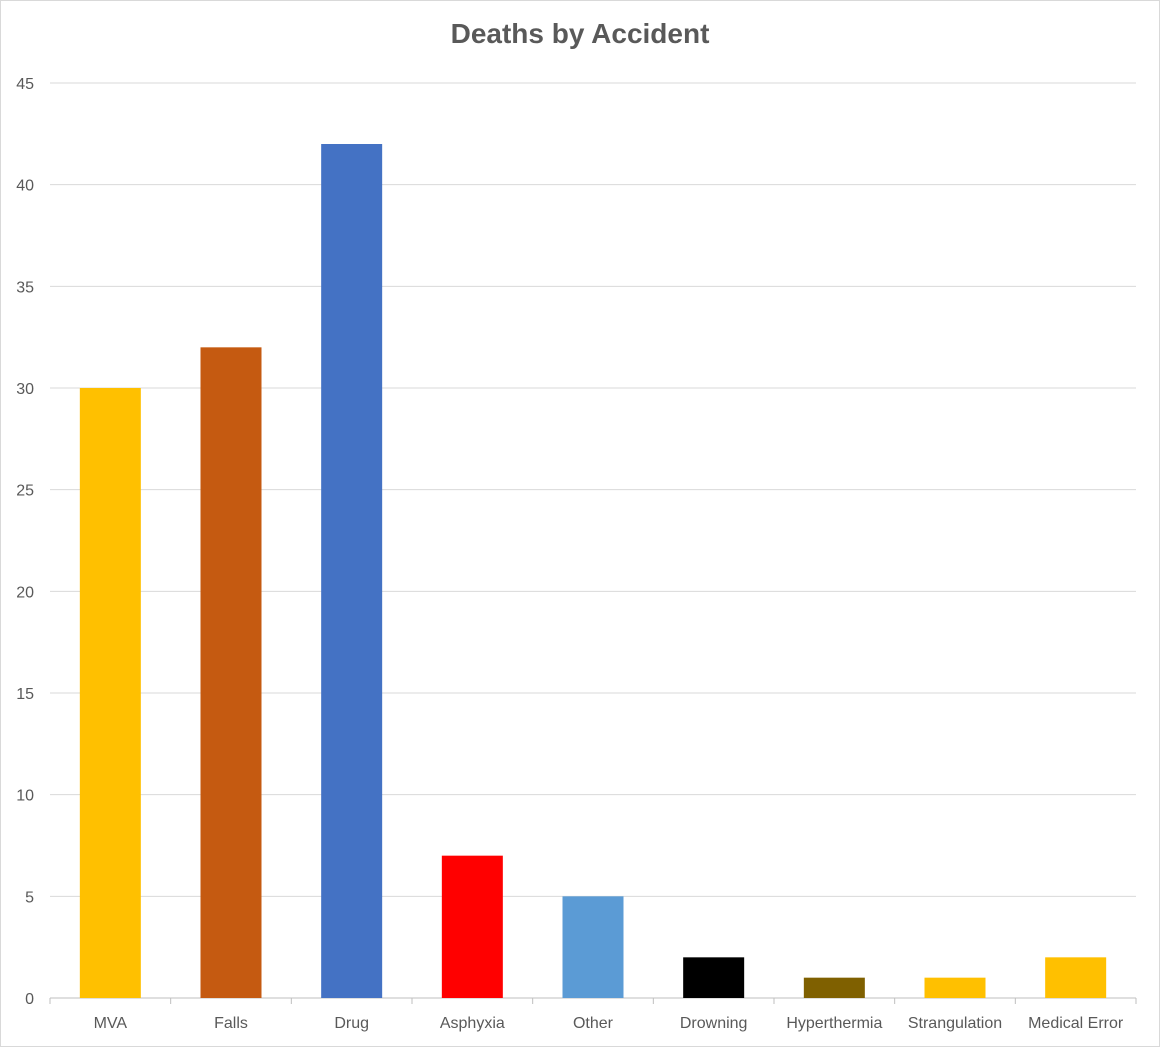 This screenshot has width=1160, height=1047. I want to click on x-category-label: Strangulation, so click(955, 1023).